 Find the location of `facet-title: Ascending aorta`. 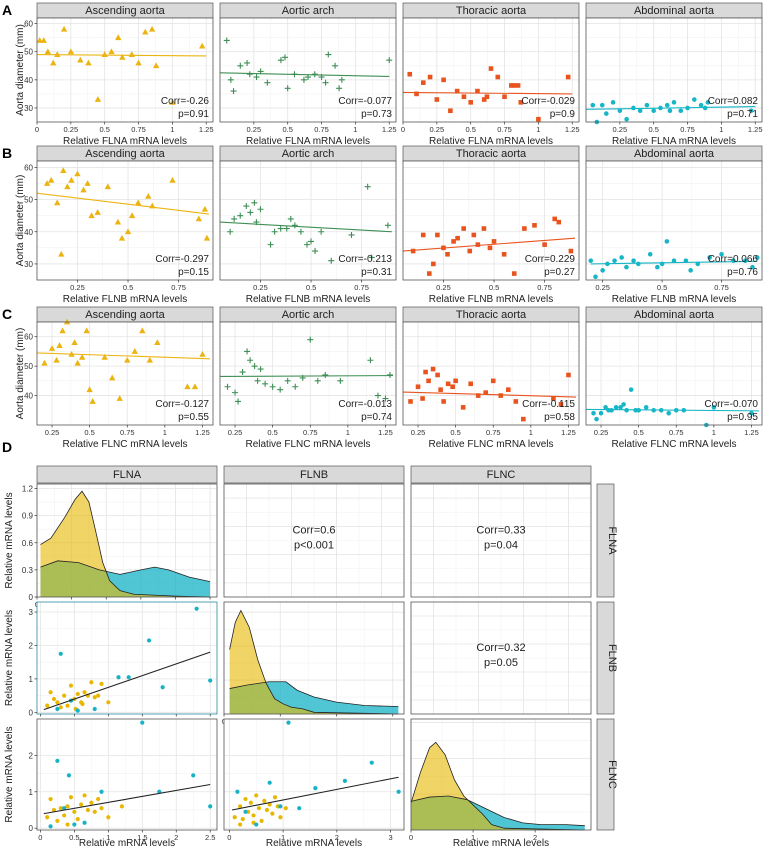

facet-title: Ascending aorta is located at coordinates (125, 154).